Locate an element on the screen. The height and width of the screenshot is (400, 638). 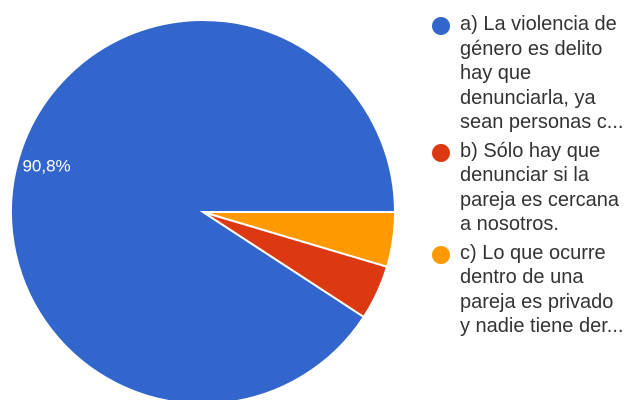
legend-label-b-line-4: a nosotros. is located at coordinates (509, 224).